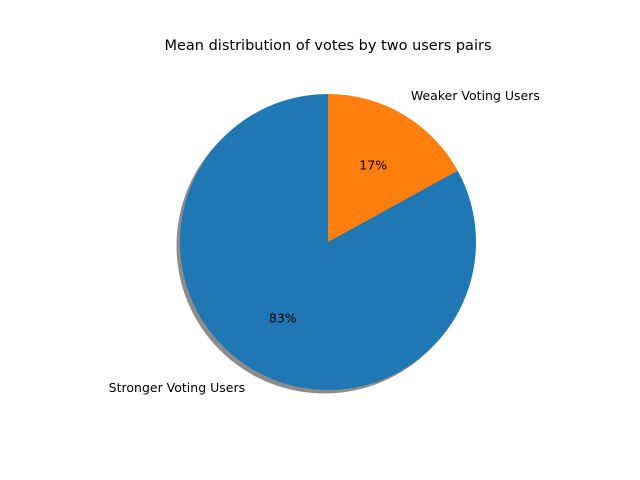 The height and width of the screenshot is (480, 640). What do you see at coordinates (475, 95) in the screenshot?
I see `slice-label-weaker-voting-users: Weaker Voting Users` at bounding box center [475, 95].